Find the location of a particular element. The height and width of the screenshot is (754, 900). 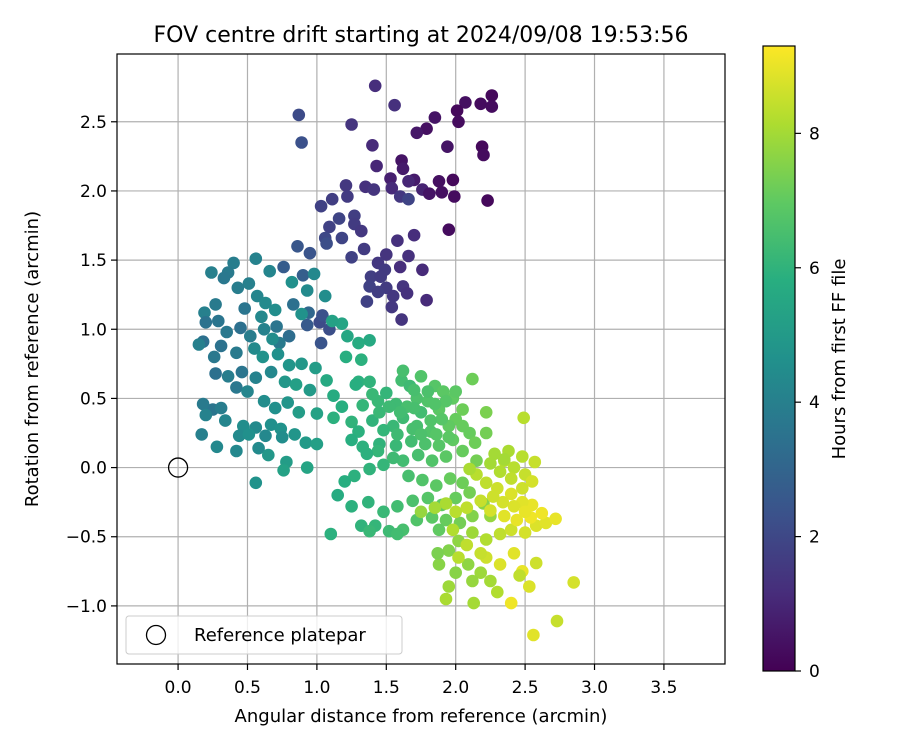

y-tick-label: 1.0 is located at coordinates (93, 330).